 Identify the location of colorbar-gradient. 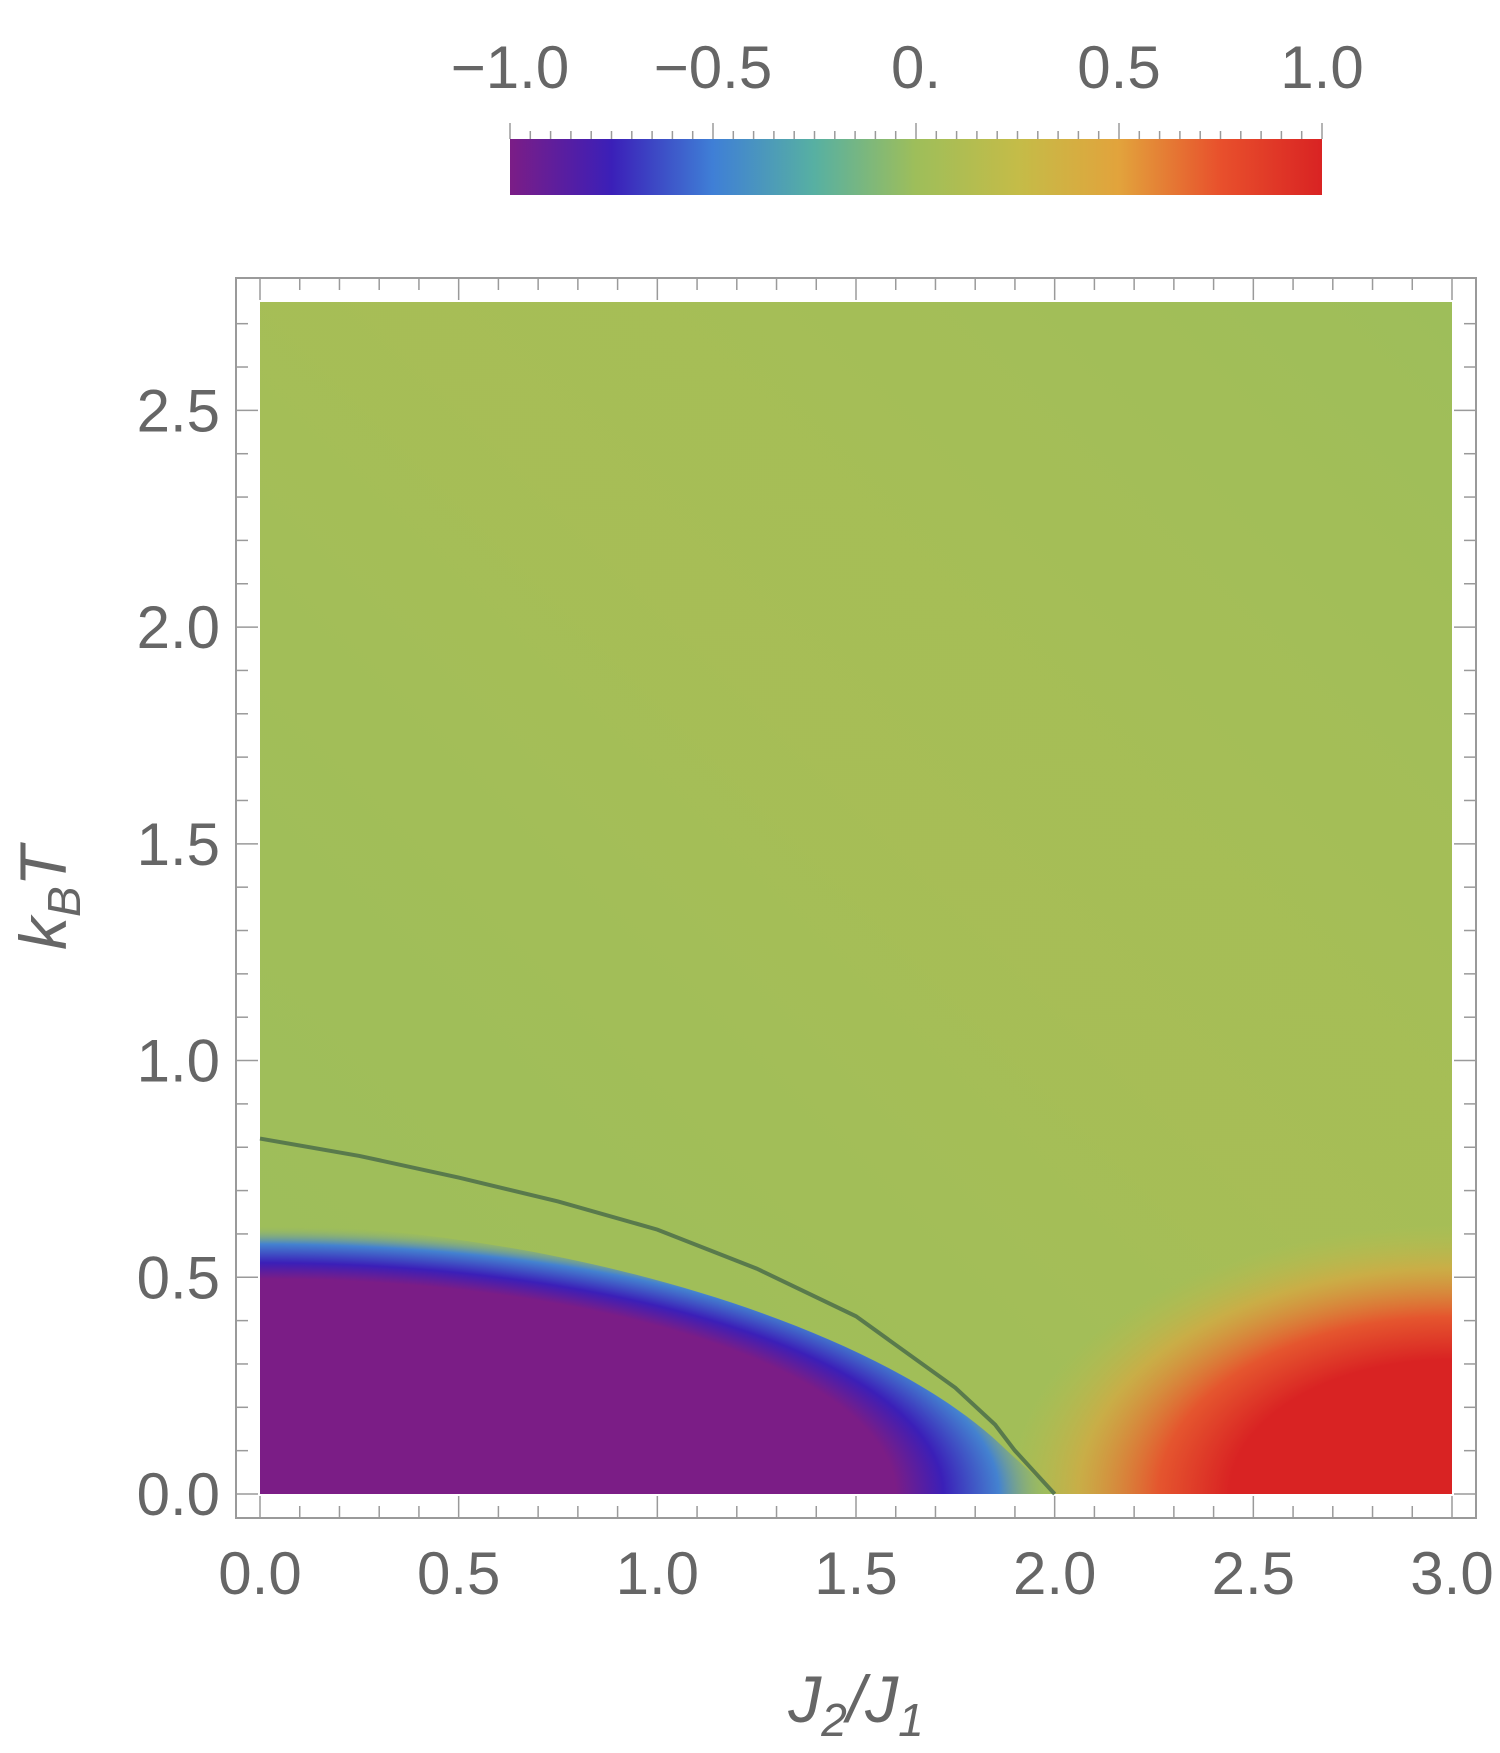
(916, 167).